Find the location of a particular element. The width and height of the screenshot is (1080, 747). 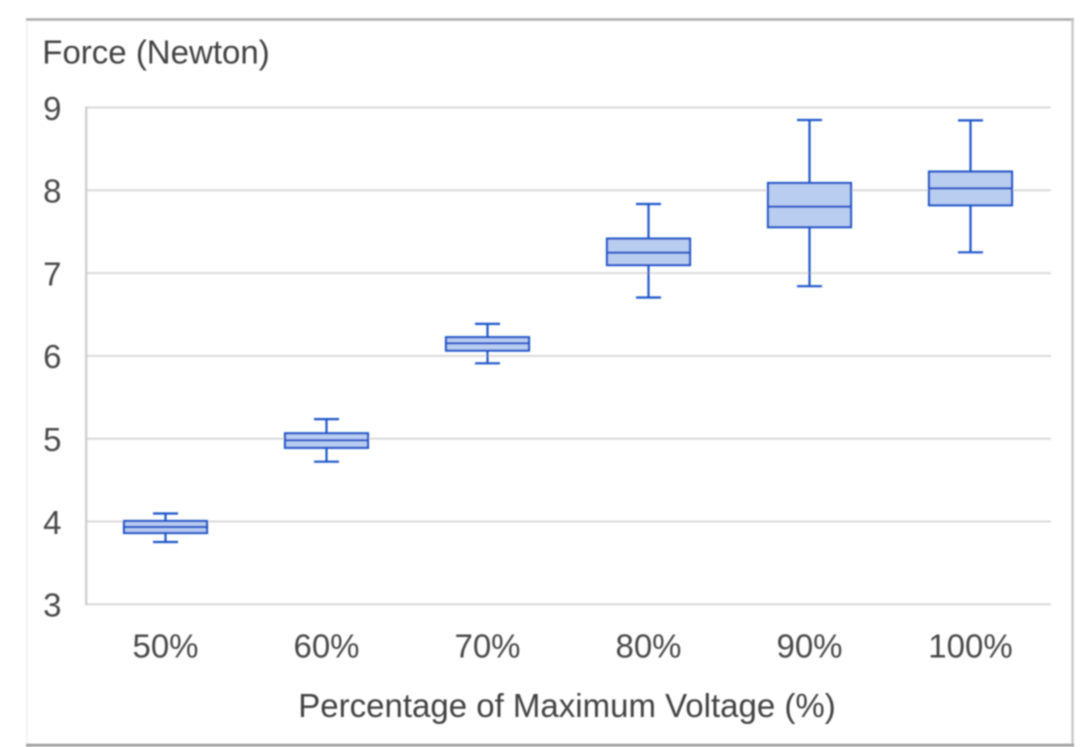

svg-text:Percentage of Maximum Voltage: Percentage of Maximum Voltage (%) is located at coordinates (566, 705).